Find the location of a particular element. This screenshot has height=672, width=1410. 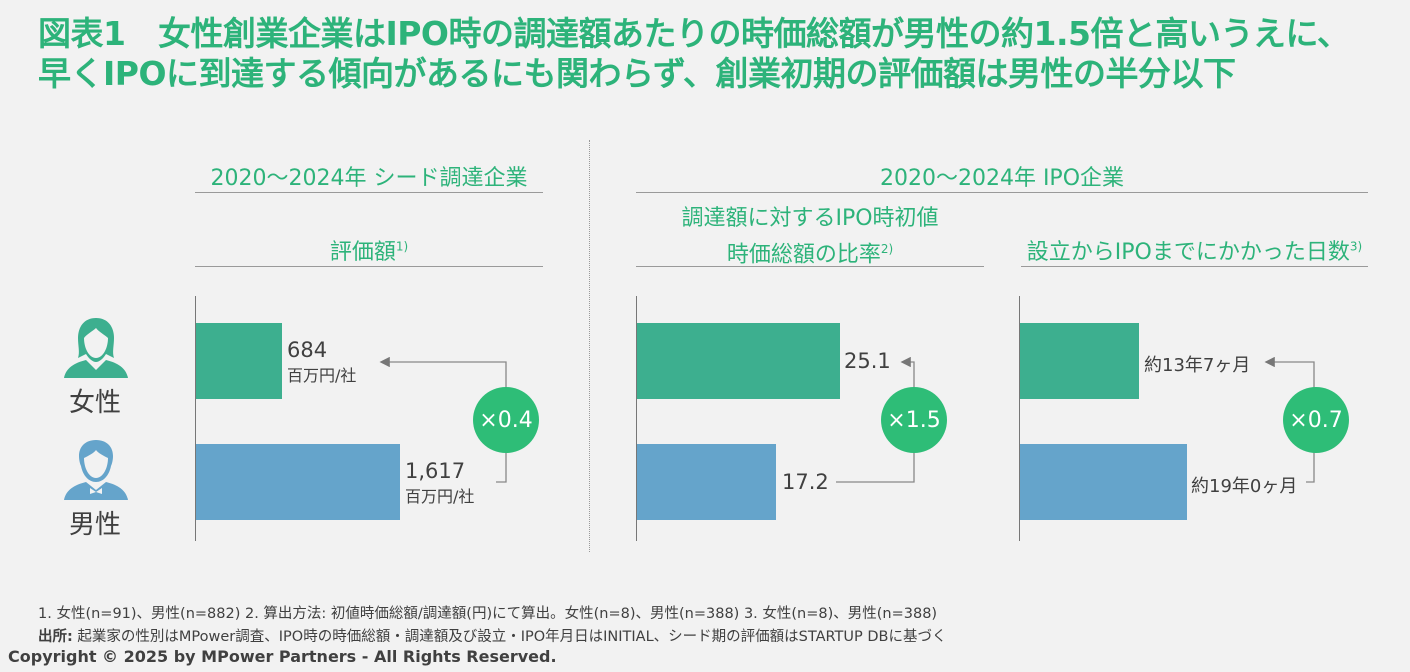

male-label: 男性 is located at coordinates (94, 525).